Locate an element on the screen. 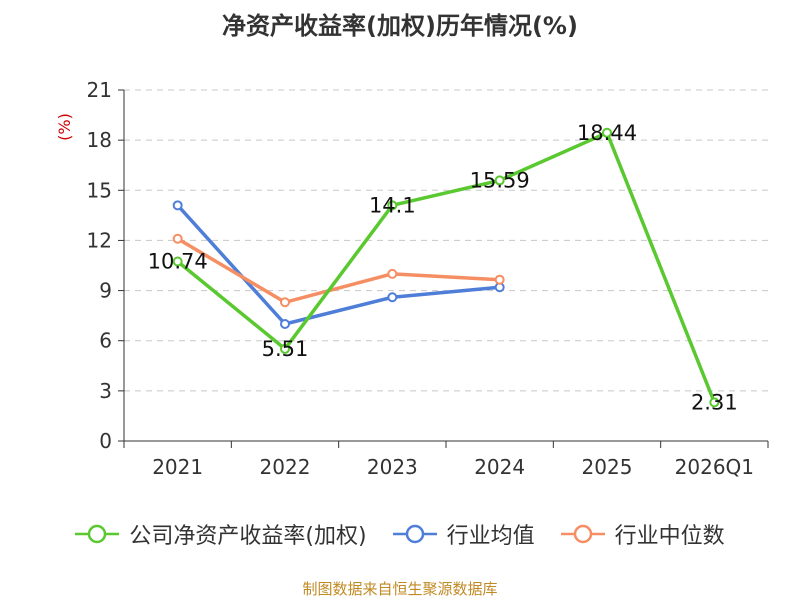  legend-item-industry-median: 行业中位数 is located at coordinates (642, 534).